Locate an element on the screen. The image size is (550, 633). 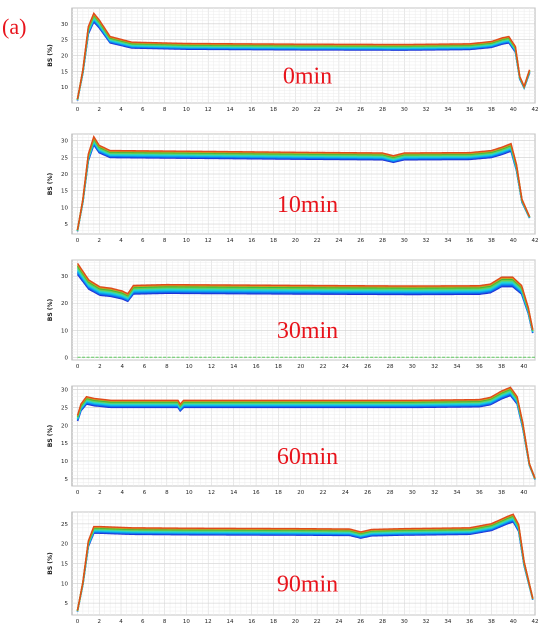
time-annotation: 10min is located at coordinates (307, 205).